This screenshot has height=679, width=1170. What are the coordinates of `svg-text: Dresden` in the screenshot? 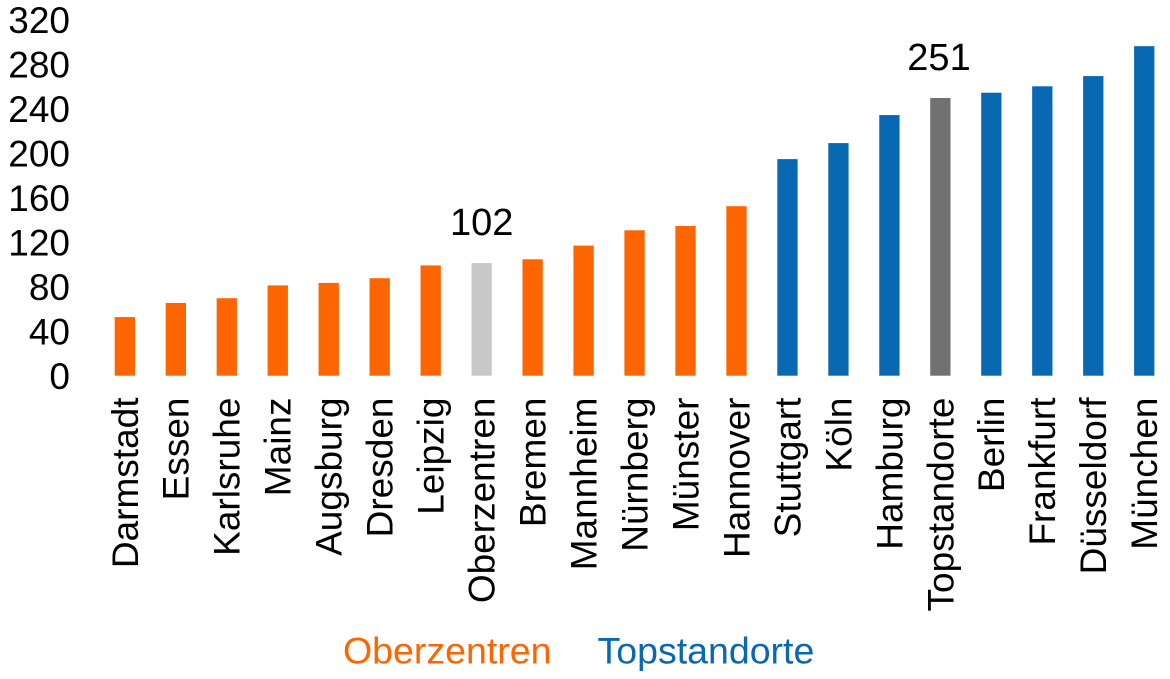 It's located at (380, 467).